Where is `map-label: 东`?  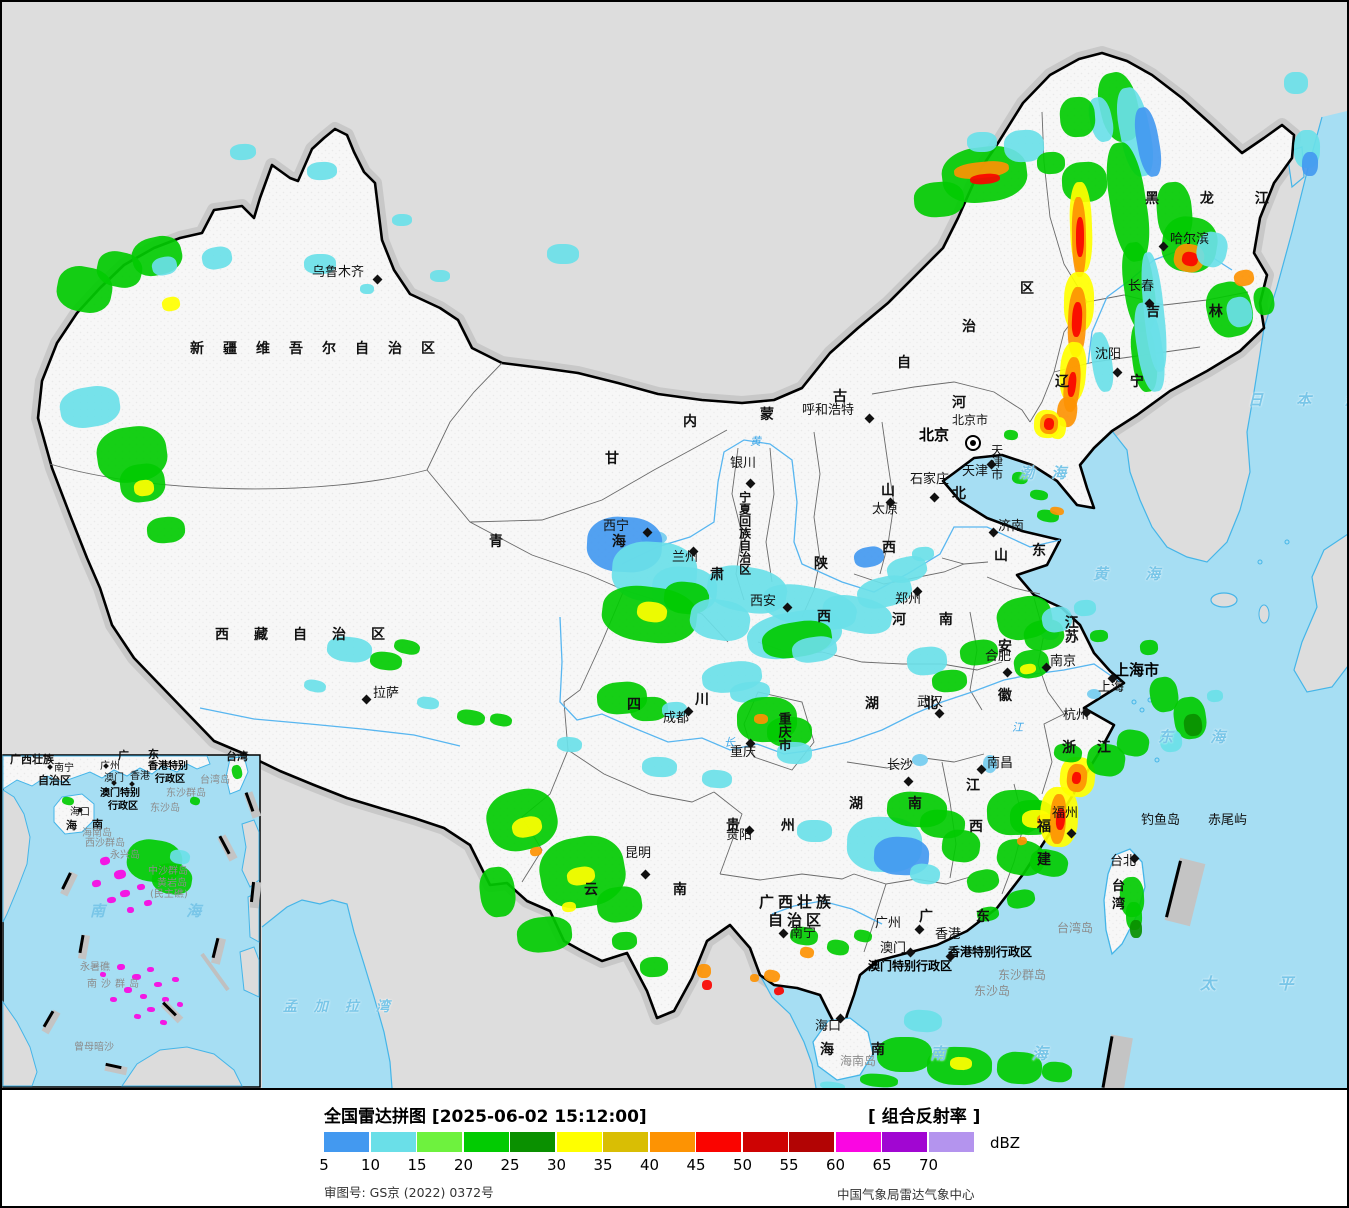
map-label: 东 is located at coordinates (153, 754).